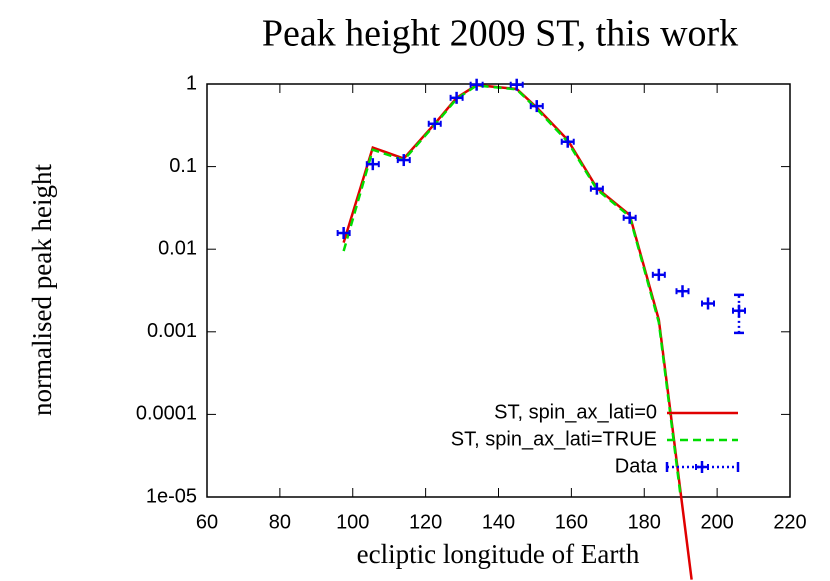 The width and height of the screenshot is (830, 581). I want to click on x-tick-label: 100, so click(352, 522).